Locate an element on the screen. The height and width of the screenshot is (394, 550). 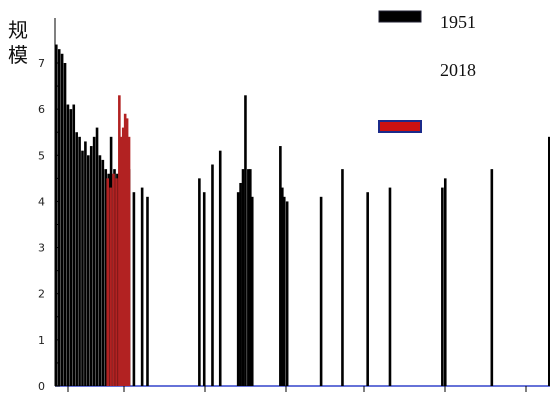
y-tick-label: 4 is located at coordinates (41, 201).